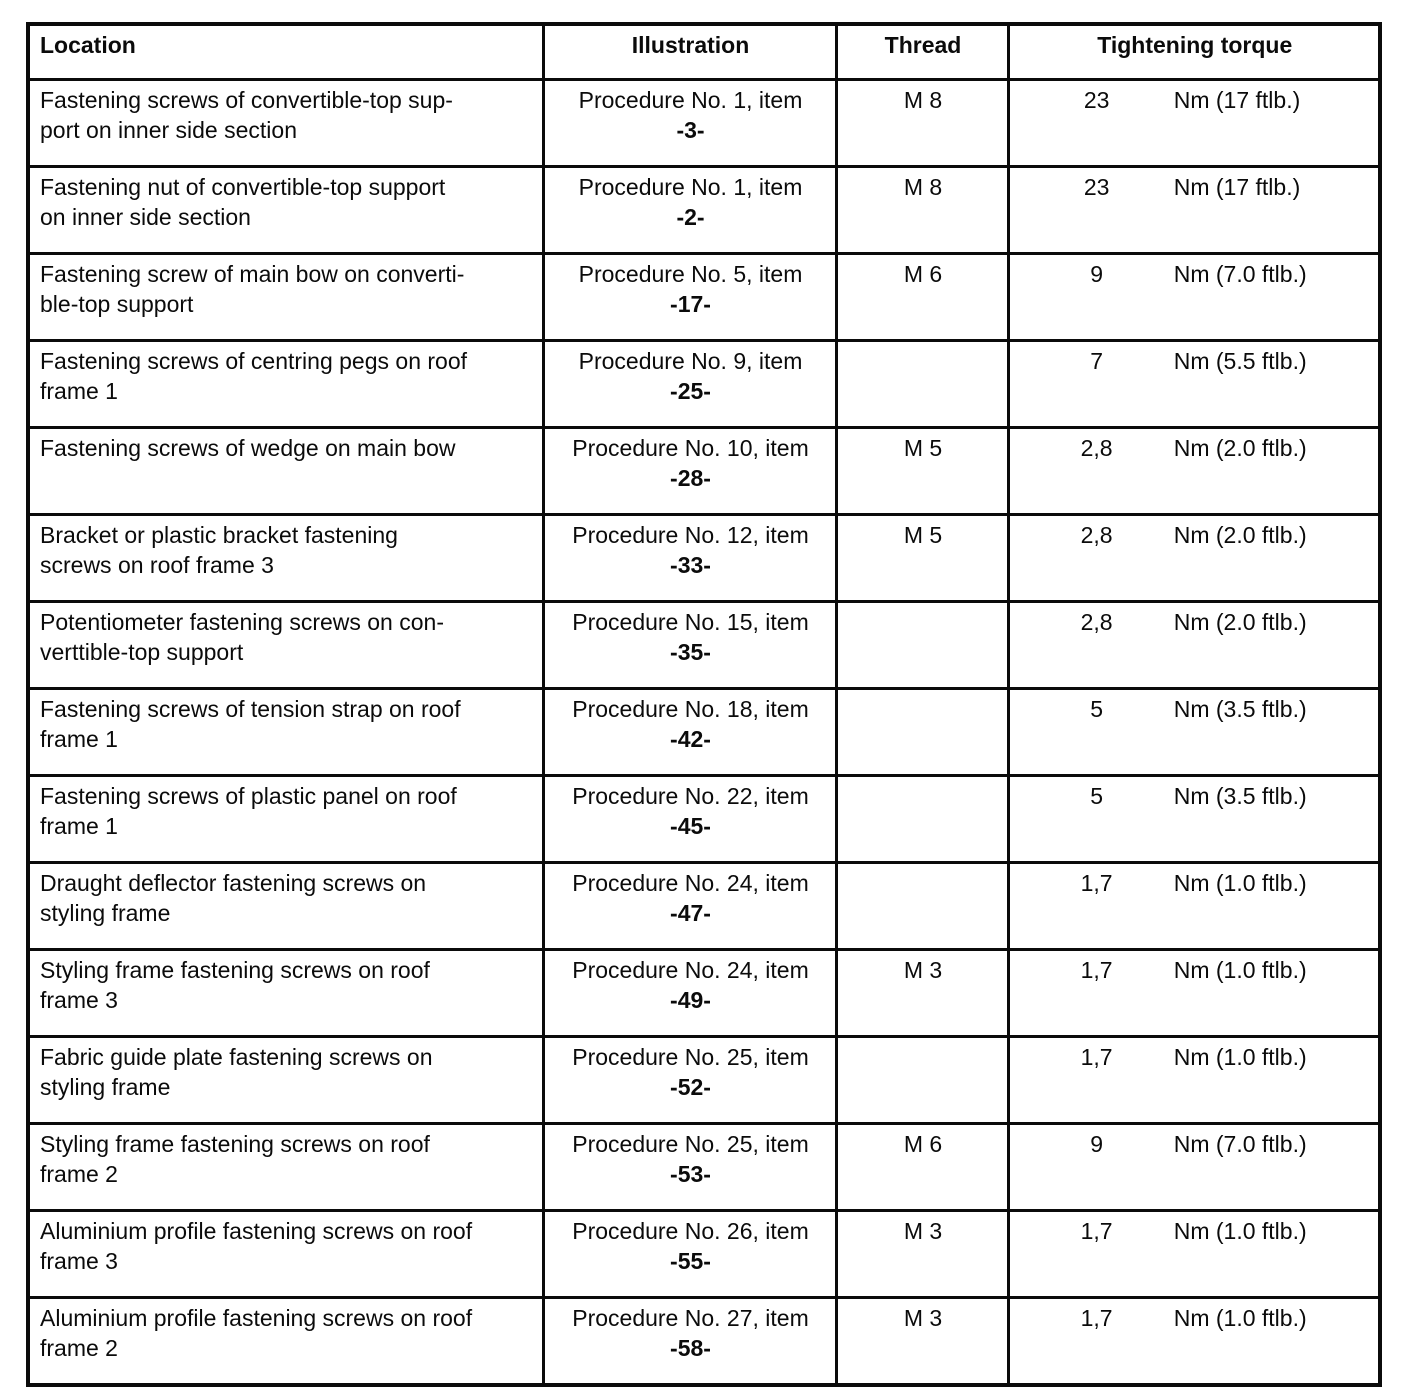 The width and height of the screenshot is (1408, 1387). Describe the element at coordinates (690, 448) in the screenshot. I see `illustration-procedure-text: Procedure No. 10, item` at that location.